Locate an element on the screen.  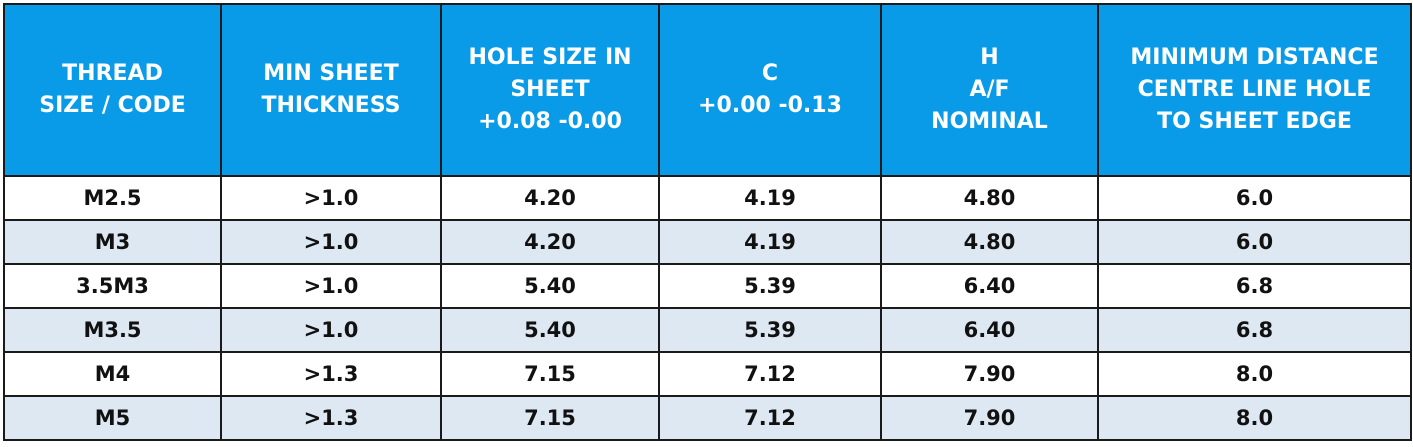
table-row: M3 >1.0 4.20 4.19 4.80 6.0 is located at coordinates (707, 242).